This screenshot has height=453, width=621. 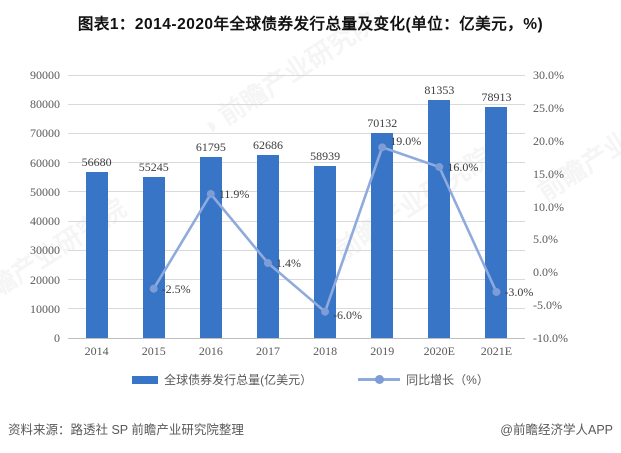 I want to click on left-axis-tick: 40000, so click(x=45, y=221).